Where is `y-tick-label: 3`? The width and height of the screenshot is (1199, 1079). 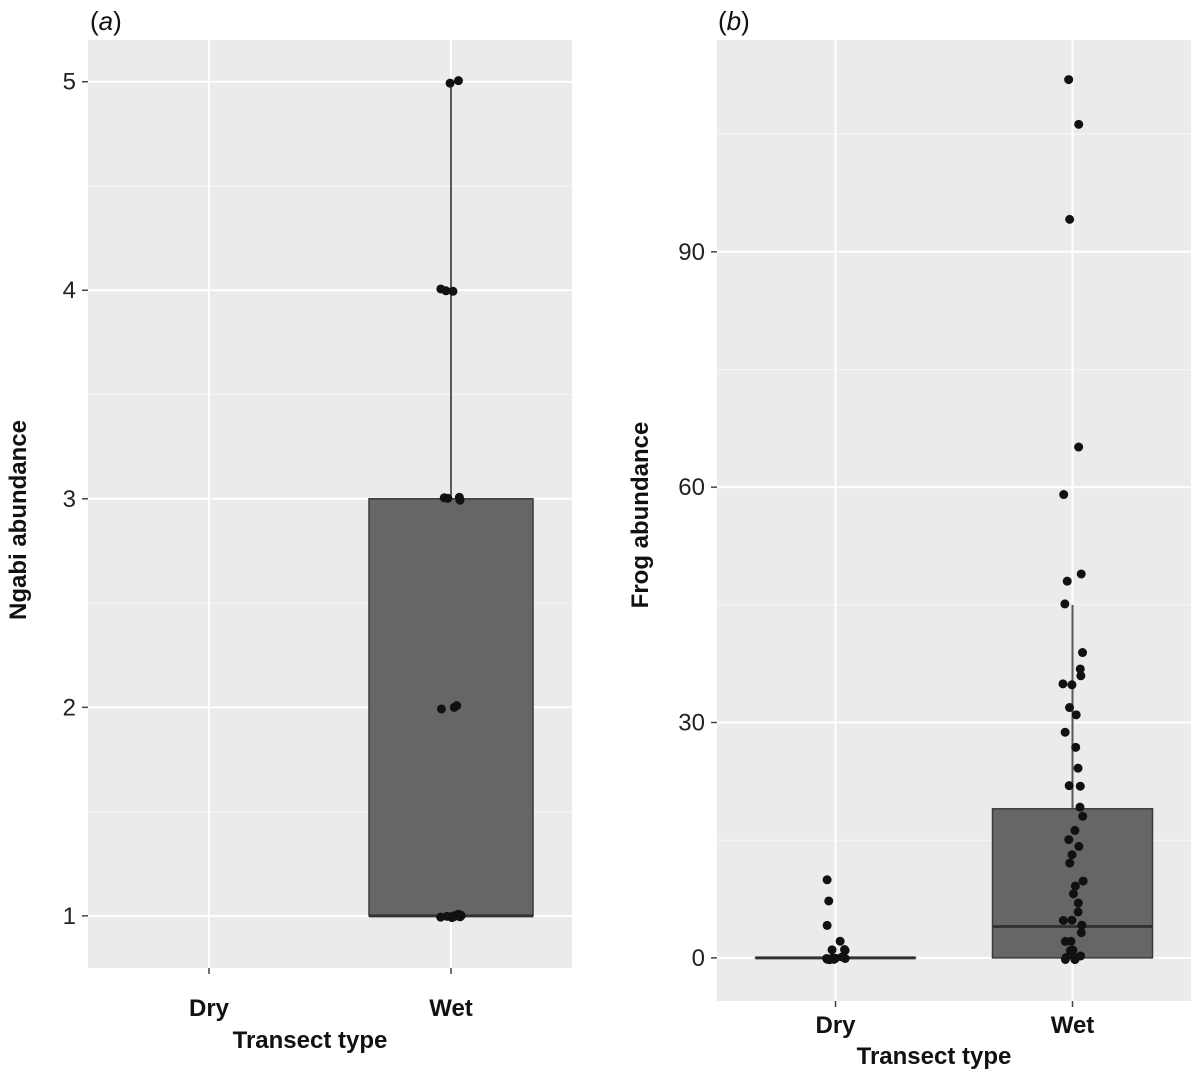 y-tick-label: 3 is located at coordinates (69, 499).